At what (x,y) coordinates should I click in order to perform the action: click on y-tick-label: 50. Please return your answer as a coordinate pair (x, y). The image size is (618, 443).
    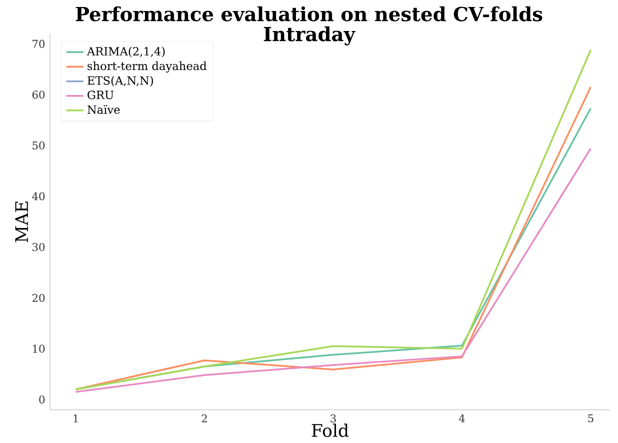
    Looking at the image, I should click on (38, 145).